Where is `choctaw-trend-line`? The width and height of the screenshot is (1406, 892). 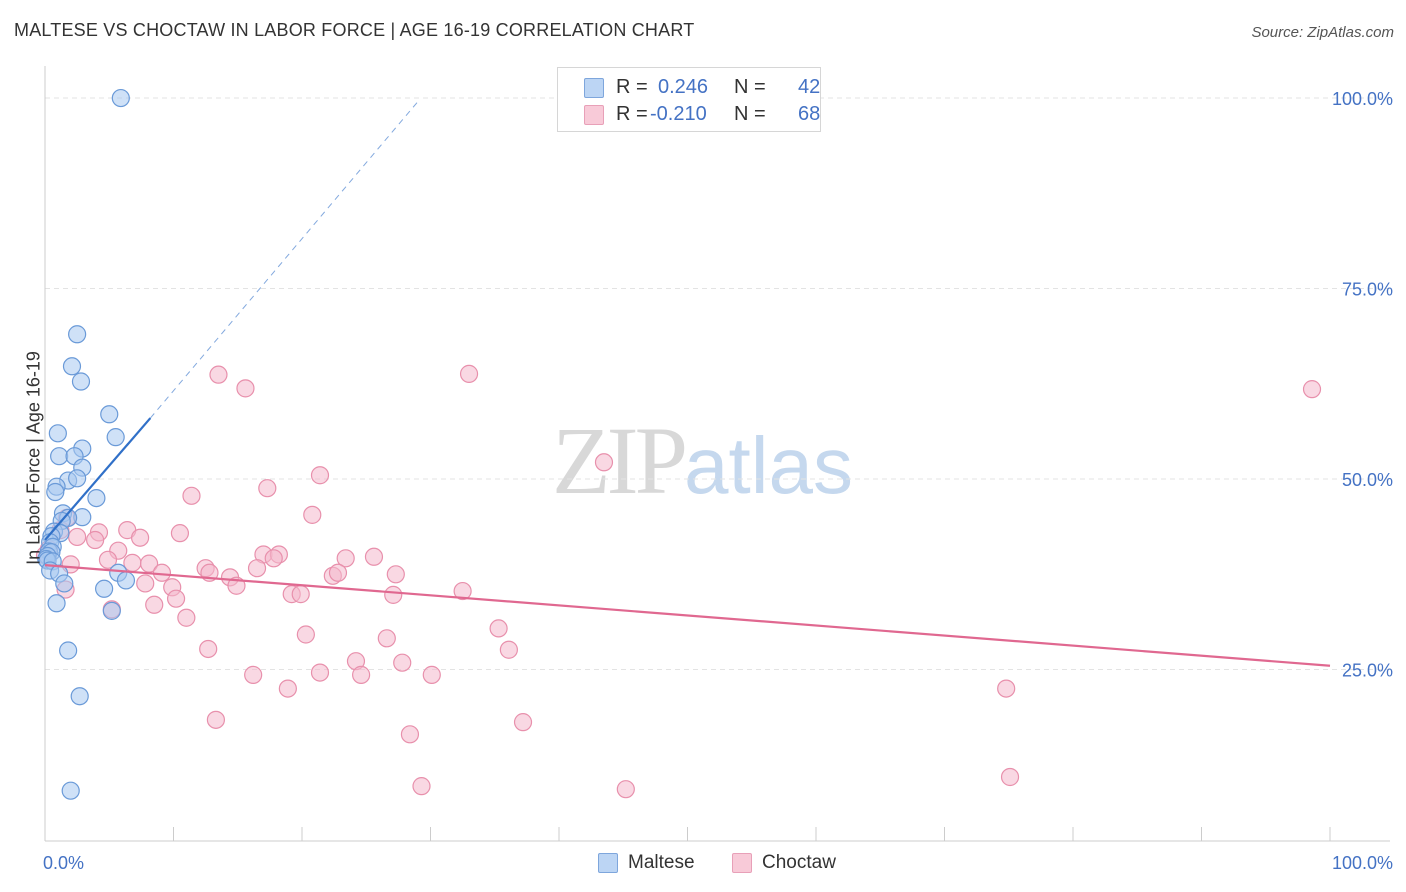 choctaw-trend-line is located at coordinates (687, 615).